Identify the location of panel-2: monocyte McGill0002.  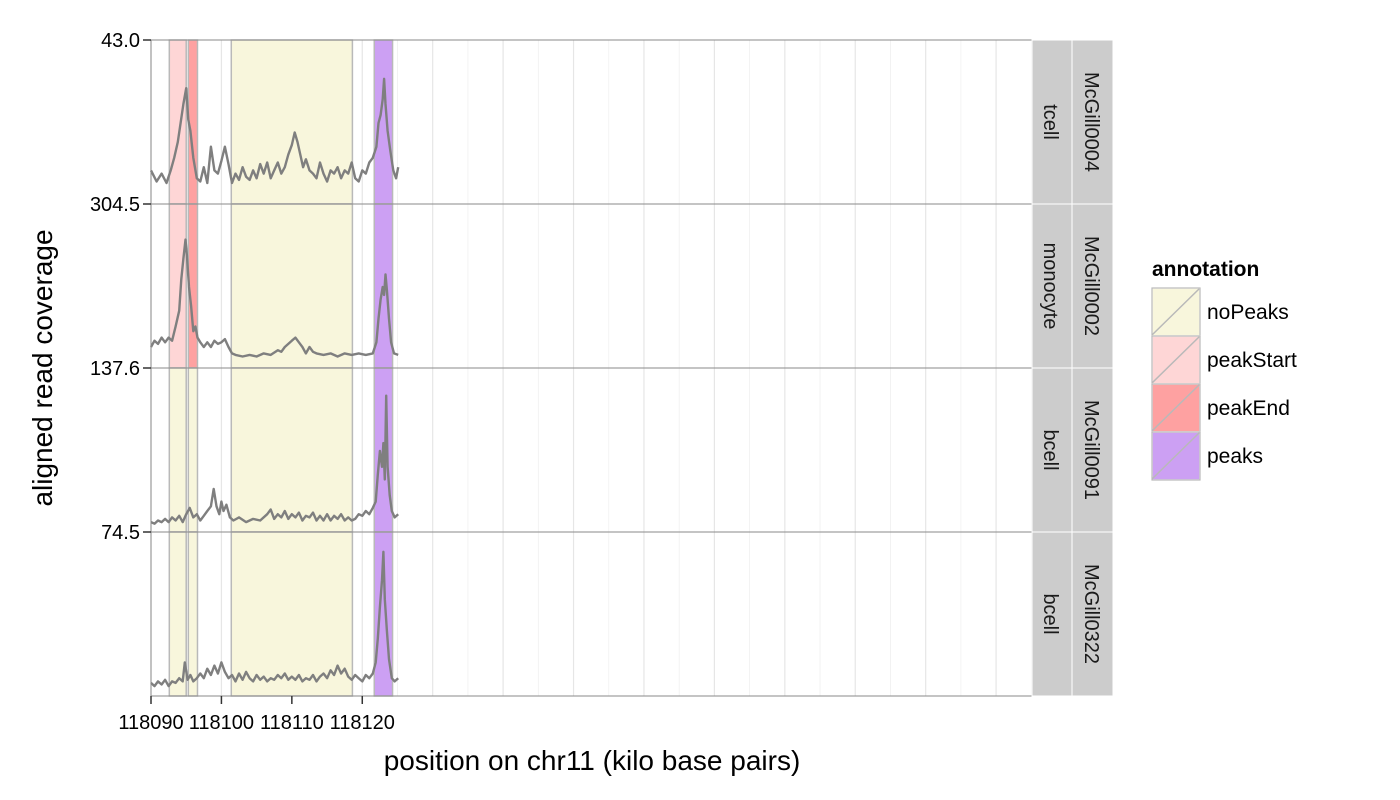
(631, 286).